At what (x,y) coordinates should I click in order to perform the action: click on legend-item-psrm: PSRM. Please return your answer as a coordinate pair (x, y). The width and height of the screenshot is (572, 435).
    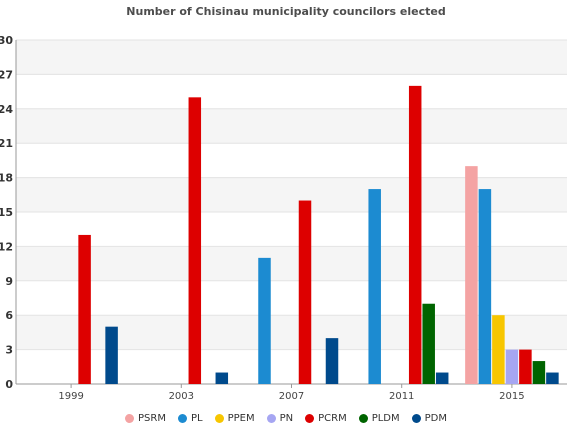
    Looking at the image, I should click on (145, 418).